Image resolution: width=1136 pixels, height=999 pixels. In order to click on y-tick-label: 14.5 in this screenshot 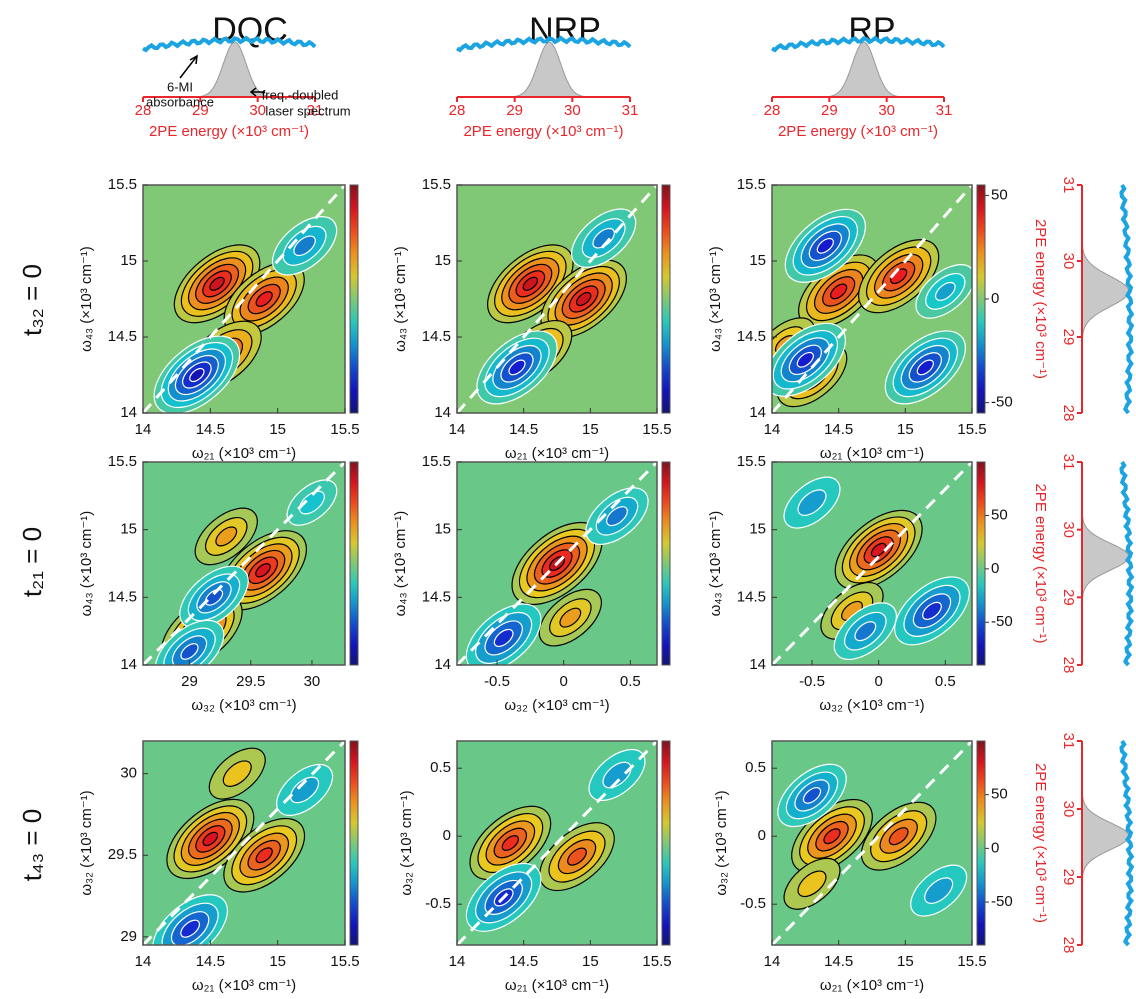, I will do `click(751, 596)`.